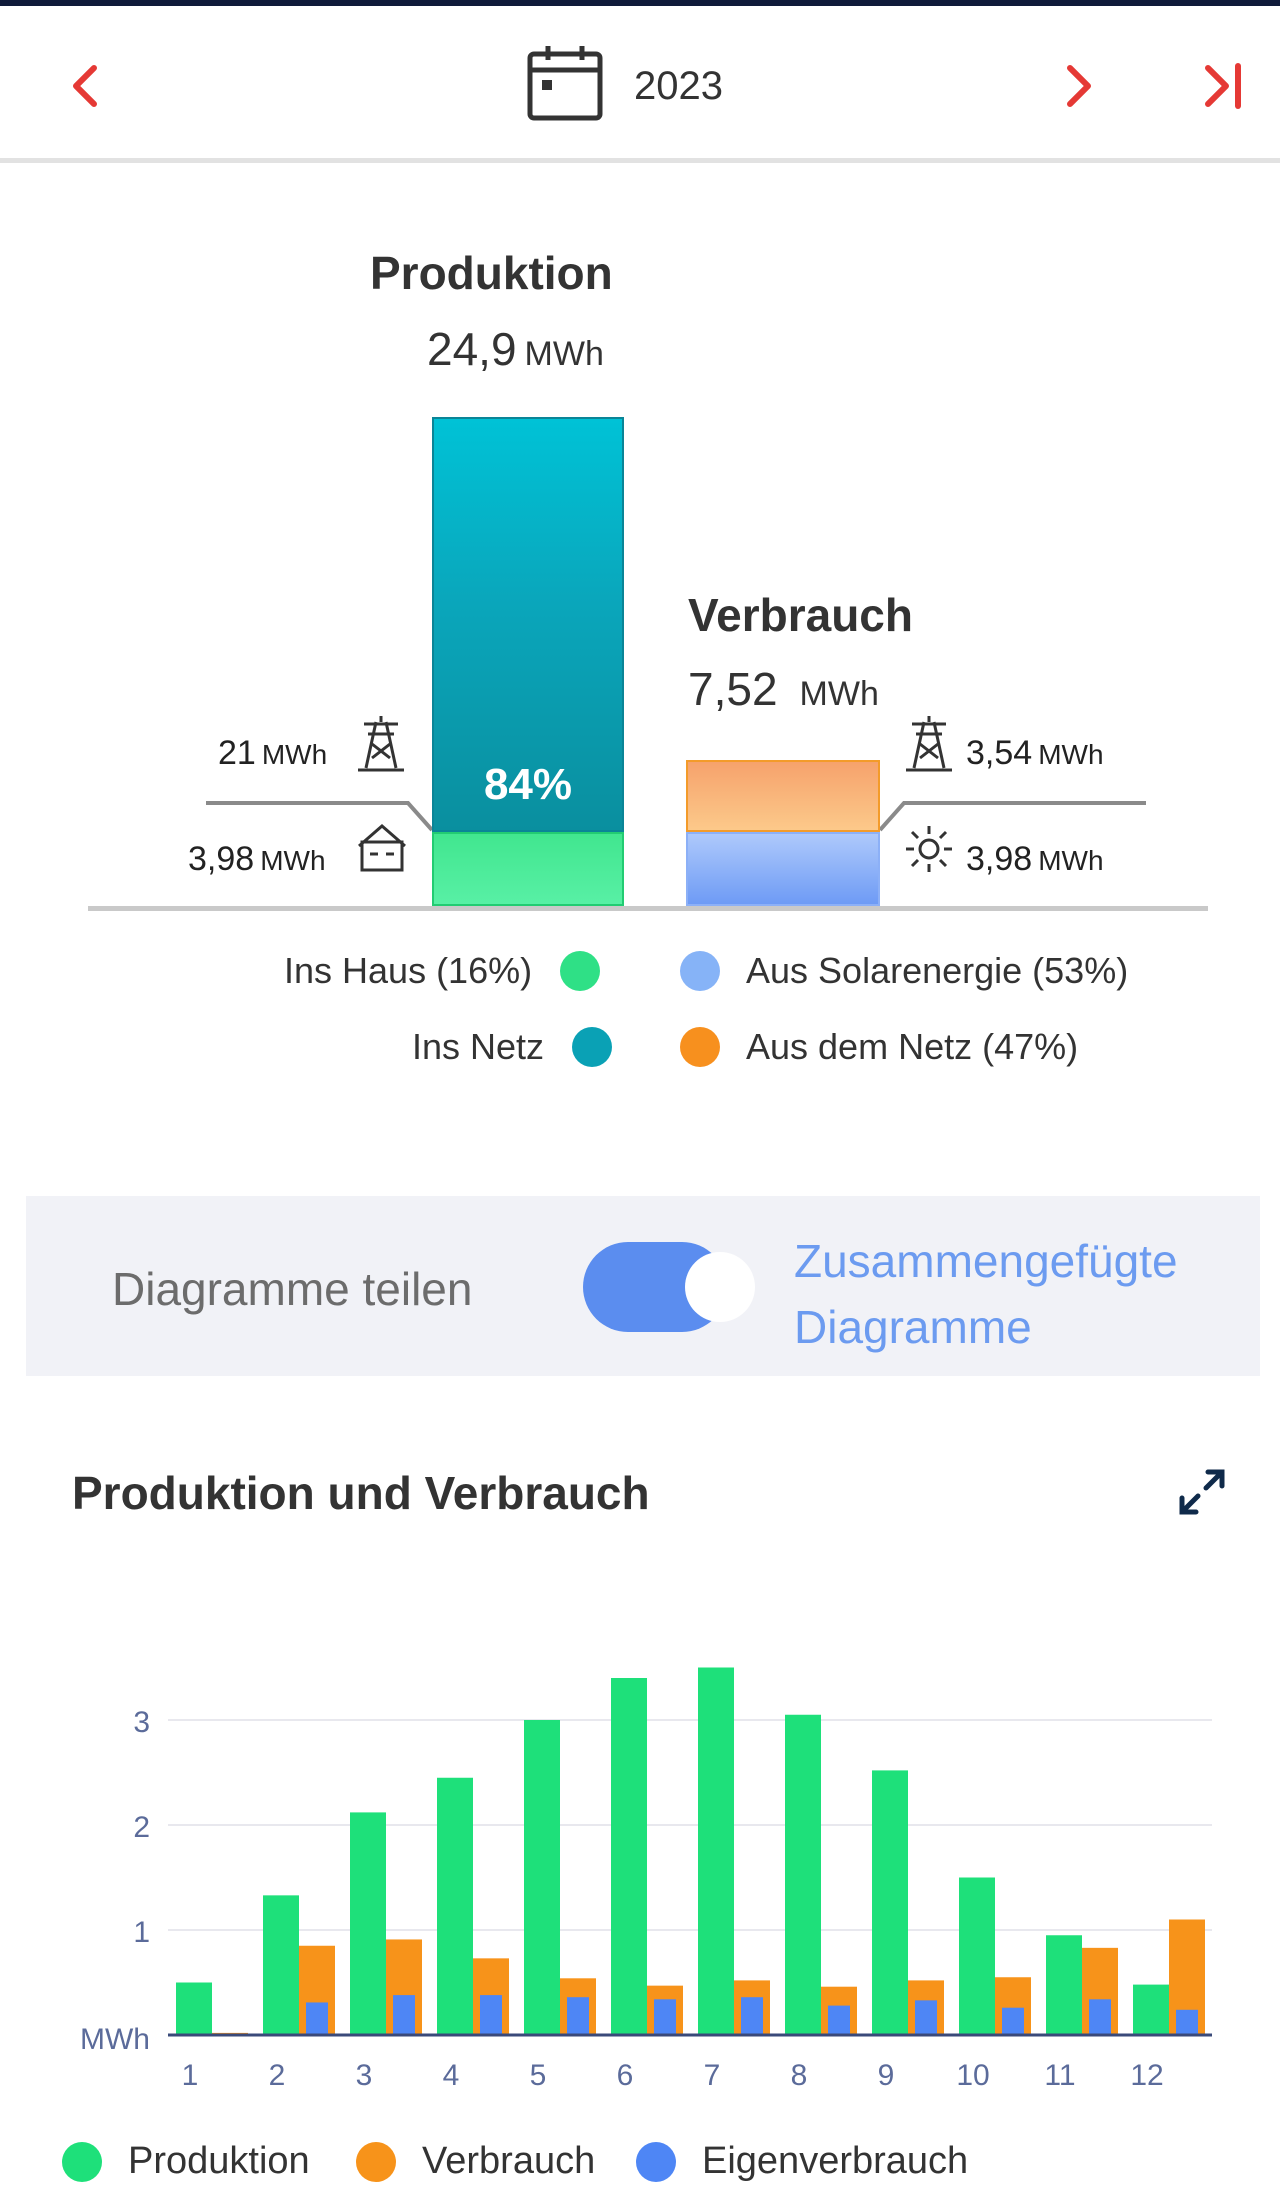  Describe the element at coordinates (580, 971) in the screenshot. I see `legend-ins-haus-dot` at that location.